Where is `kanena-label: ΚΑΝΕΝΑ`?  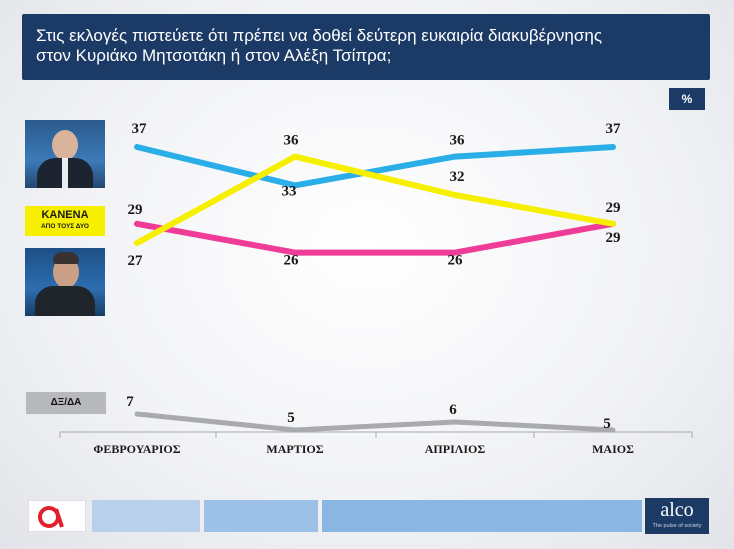
kanena-label: ΚΑΝΕΝΑ is located at coordinates (65, 215).